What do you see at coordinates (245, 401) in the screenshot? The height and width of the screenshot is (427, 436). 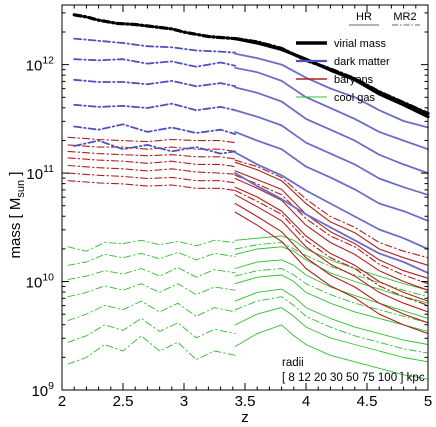 I see `x-tick-label-3.5: 3.5` at bounding box center [245, 401].